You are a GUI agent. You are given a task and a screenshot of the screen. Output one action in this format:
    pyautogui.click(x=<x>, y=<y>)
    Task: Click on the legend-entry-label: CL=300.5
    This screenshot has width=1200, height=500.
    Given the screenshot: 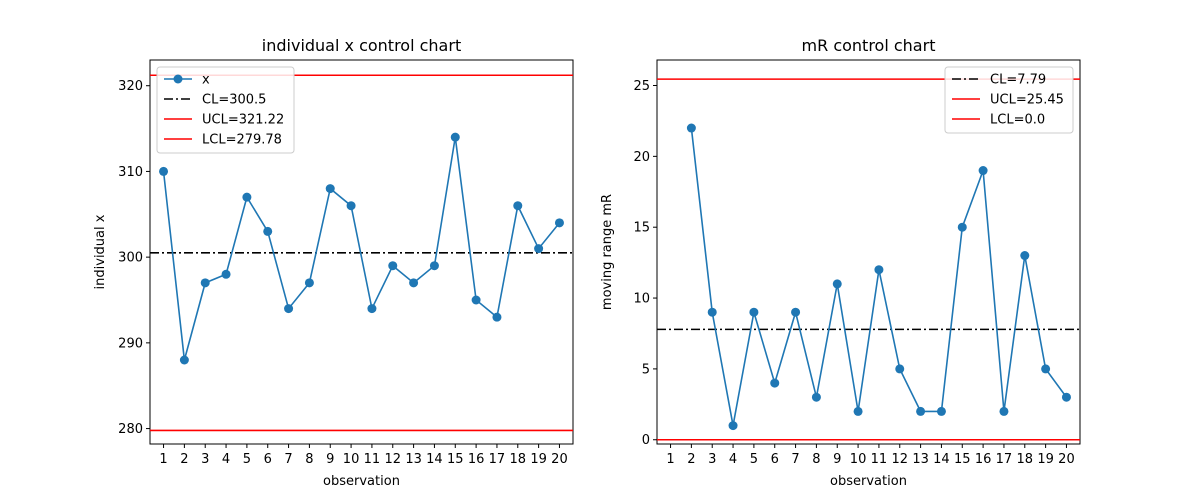 What is the action you would take?
    pyautogui.click(x=234, y=100)
    